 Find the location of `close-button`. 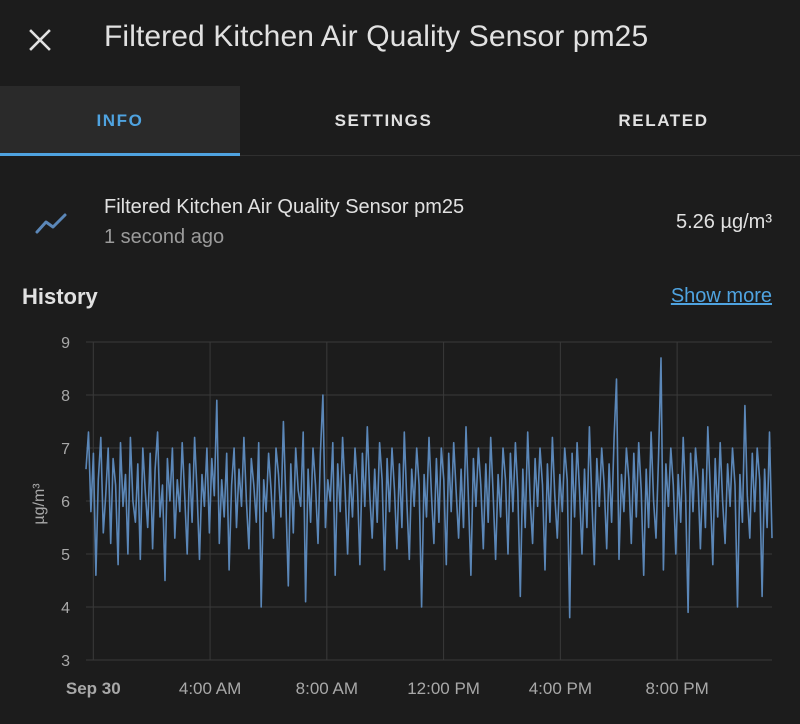

close-button is located at coordinates (40, 40).